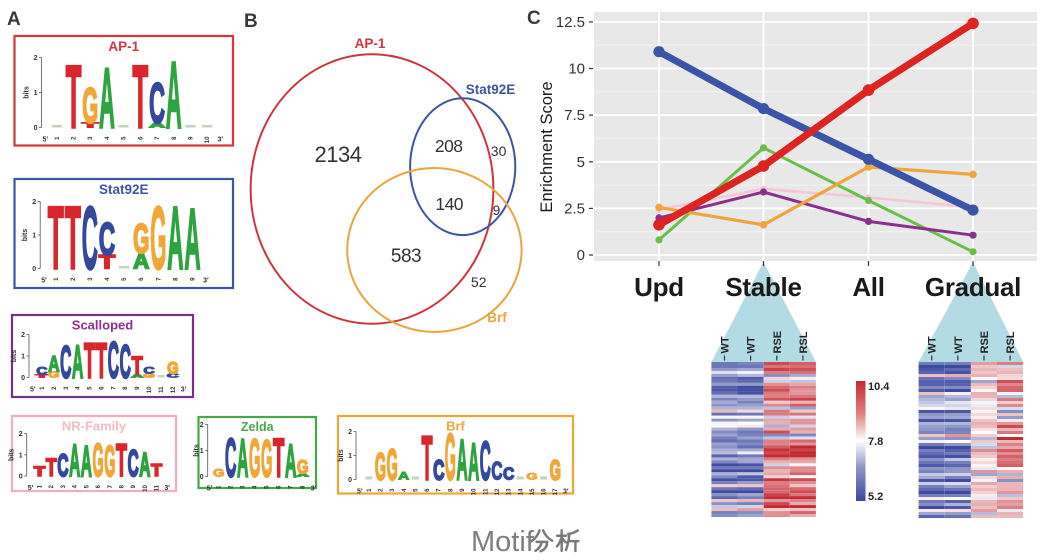  What do you see at coordinates (533, 491) in the screenshot?
I see `svg-text: 15` at bounding box center [533, 491].